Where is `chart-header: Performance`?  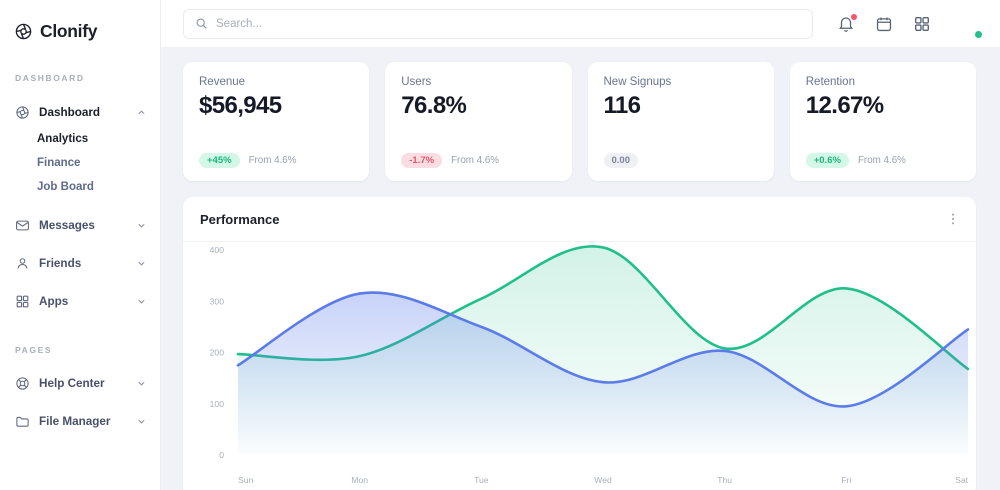
chart-header: Performance is located at coordinates (579, 219).